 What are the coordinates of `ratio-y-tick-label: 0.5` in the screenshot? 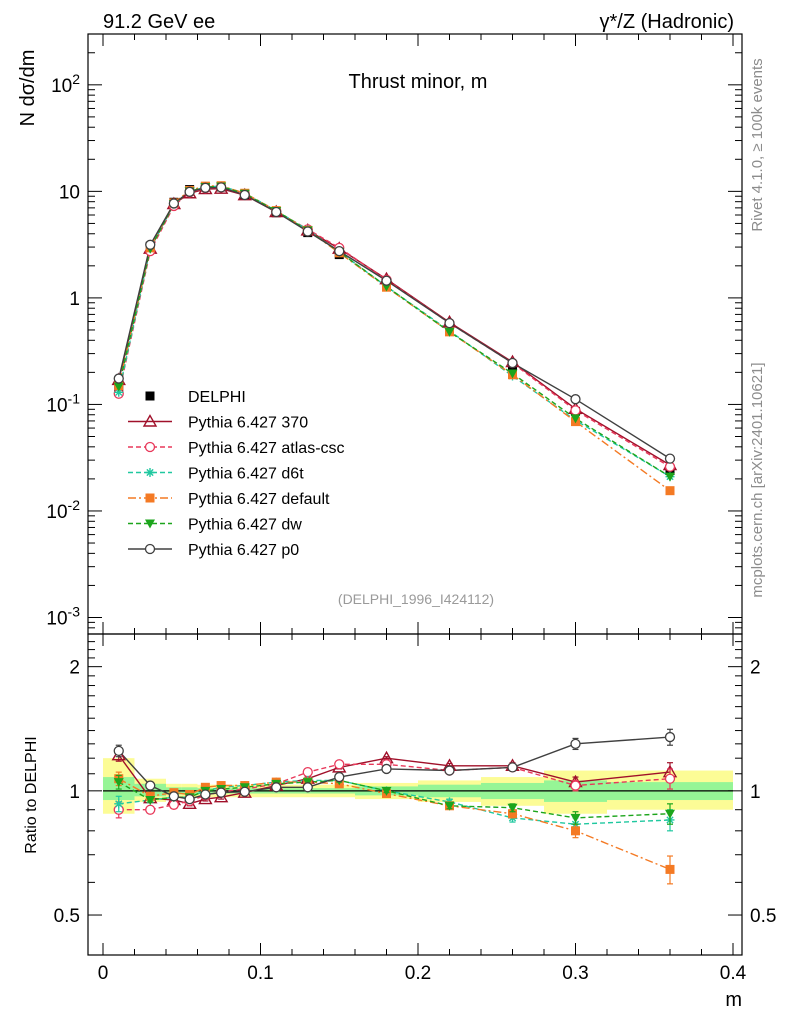 It's located at (67, 916).